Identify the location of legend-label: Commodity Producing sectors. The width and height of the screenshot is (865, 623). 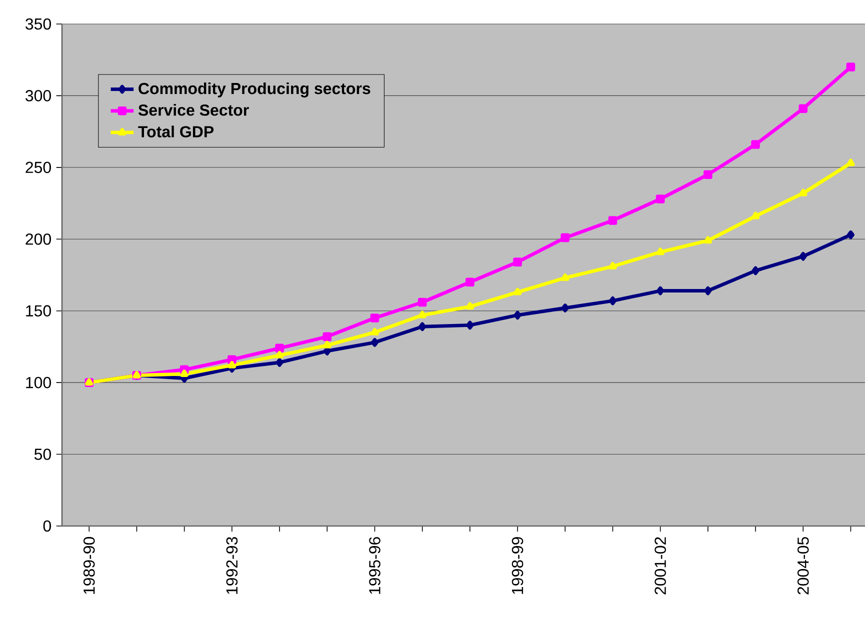
(254, 90).